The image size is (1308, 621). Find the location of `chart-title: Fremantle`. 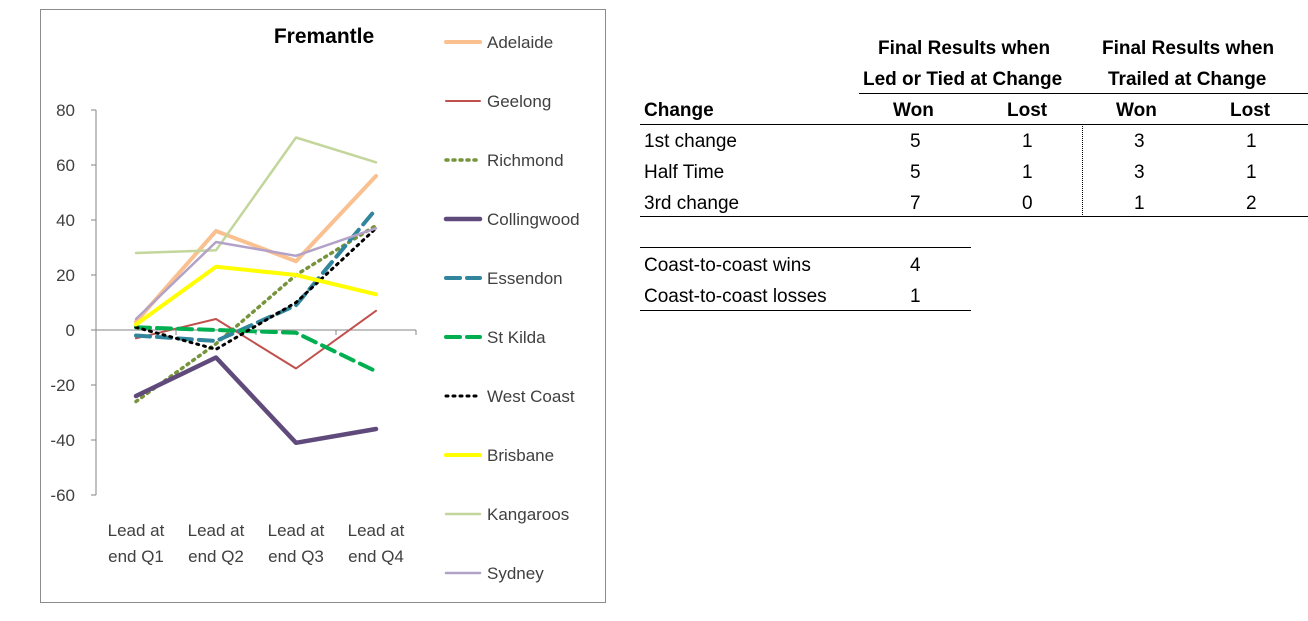

chart-title: Fremantle is located at coordinates (324, 36).